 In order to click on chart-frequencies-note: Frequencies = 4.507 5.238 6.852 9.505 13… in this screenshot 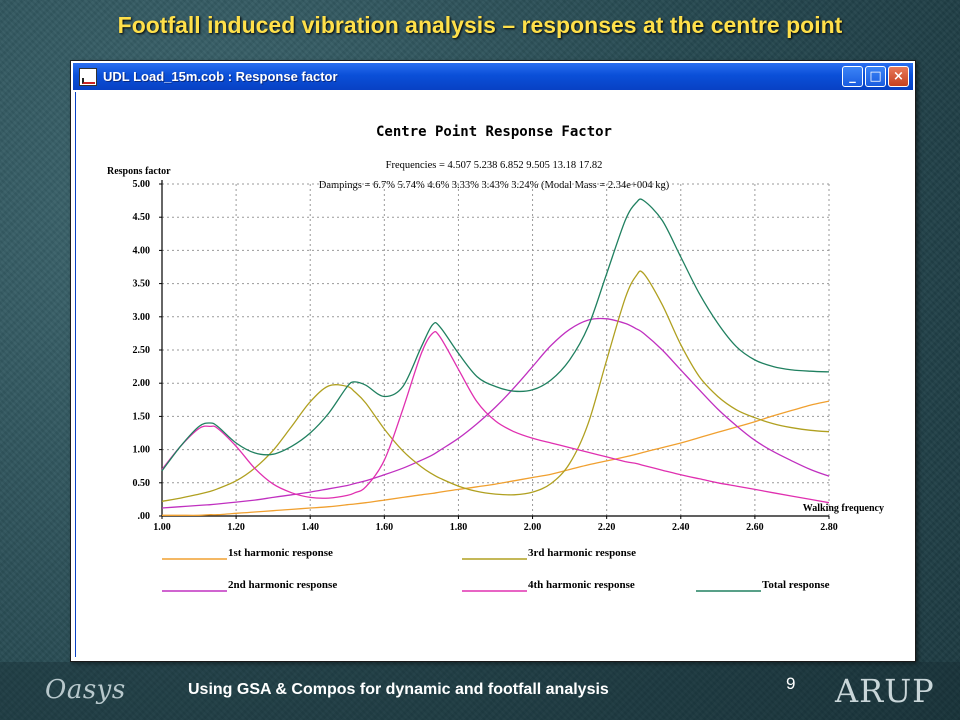, I will do `click(494, 165)`.